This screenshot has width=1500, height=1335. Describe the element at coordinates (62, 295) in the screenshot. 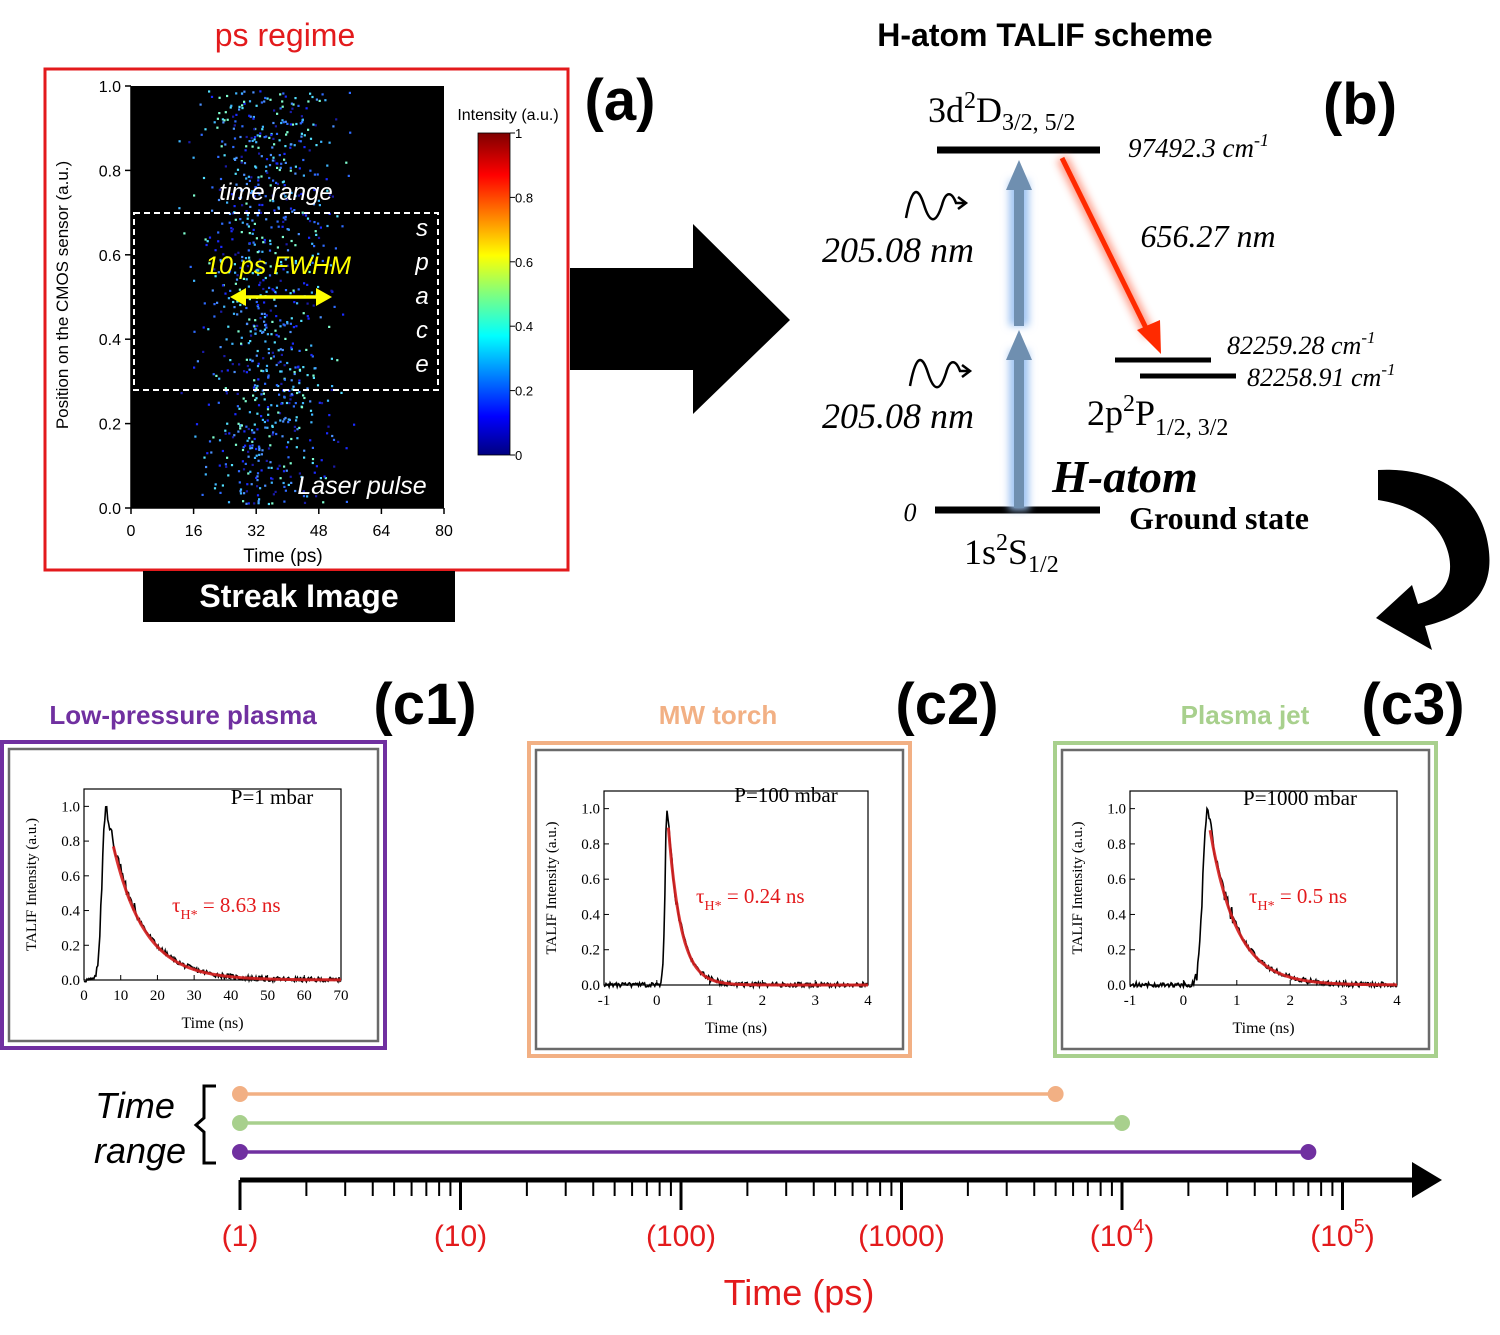

I see `panel-a-ylabel: Position on the CMOS sensor (a.u.)` at that location.